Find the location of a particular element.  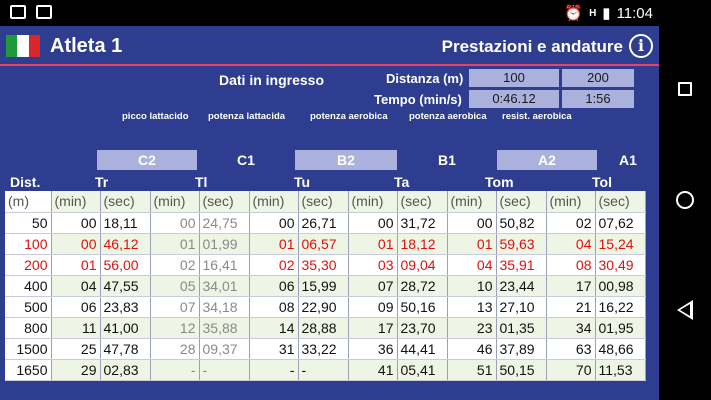

seconds-cell: 24,75 is located at coordinates (224, 223).